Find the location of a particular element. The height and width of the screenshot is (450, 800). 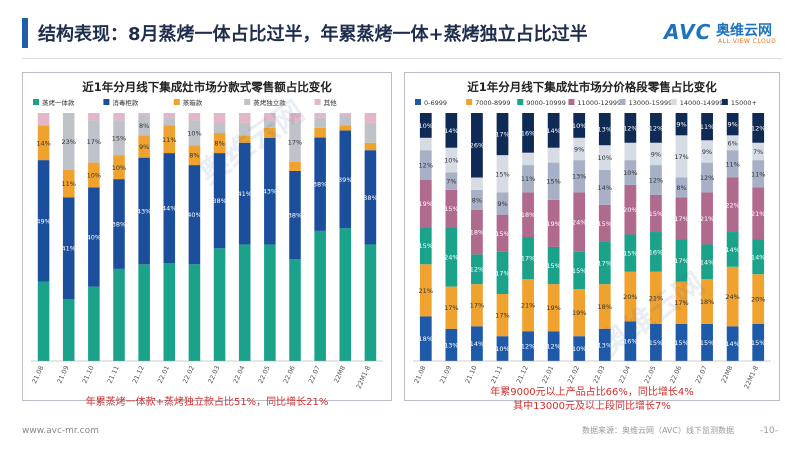

legend-label: 蒸烤独立款 is located at coordinates (269, 102).